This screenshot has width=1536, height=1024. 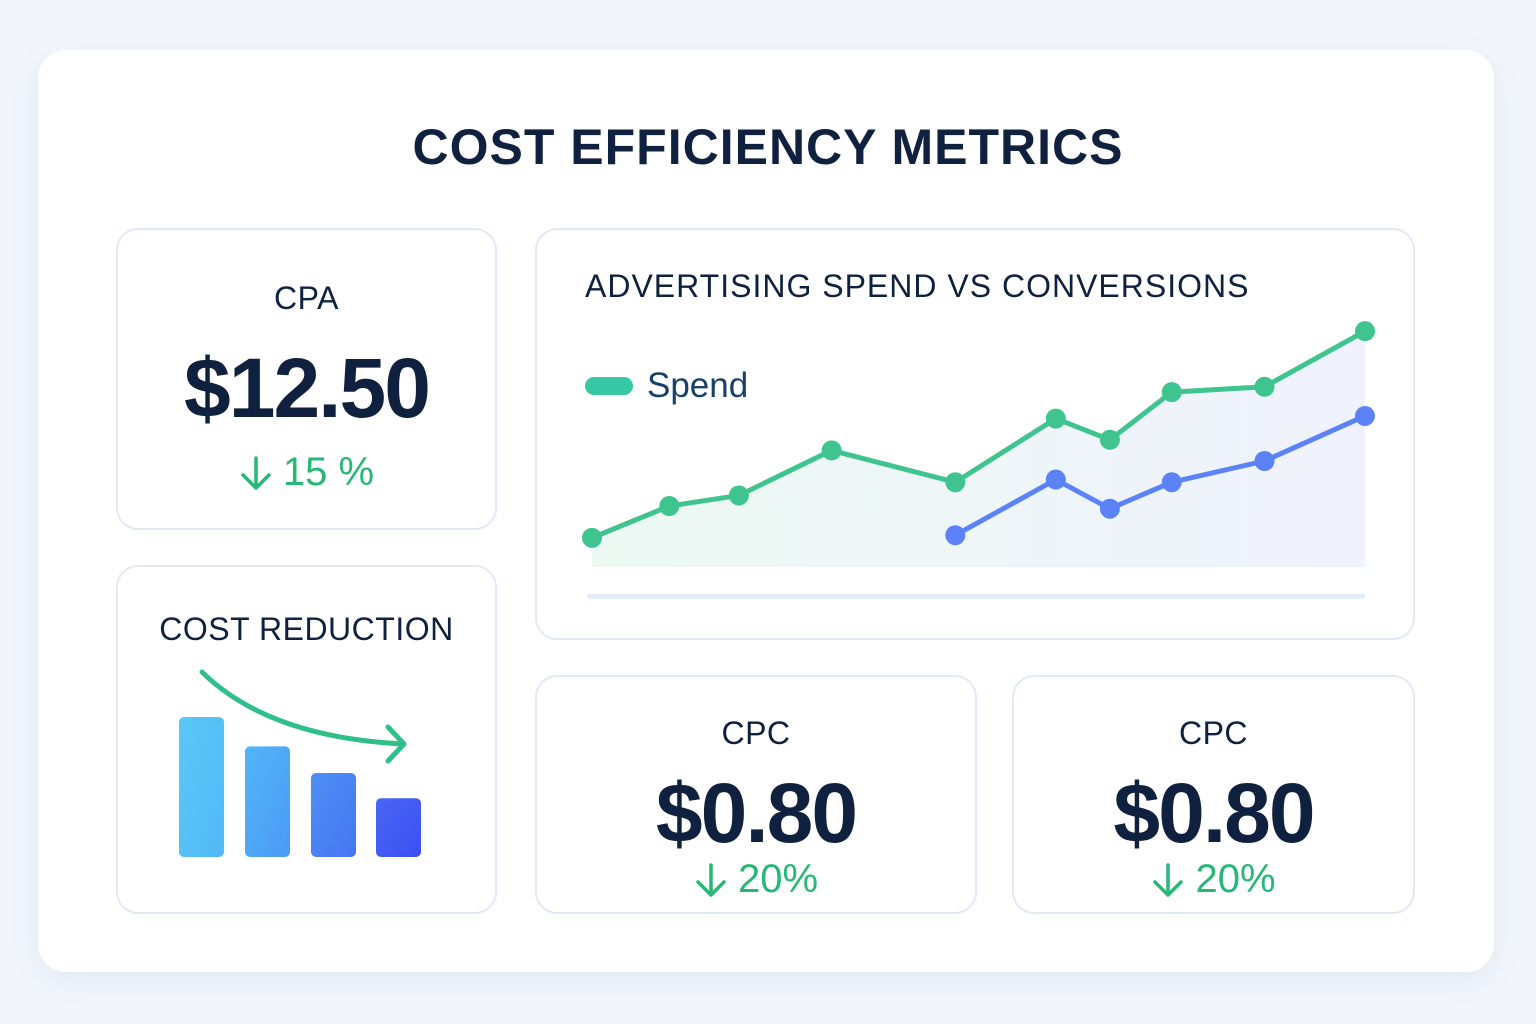 What do you see at coordinates (917, 286) in the screenshot?
I see `chart-title: ADVERTISING SPEND VS CONVERSIONS` at bounding box center [917, 286].